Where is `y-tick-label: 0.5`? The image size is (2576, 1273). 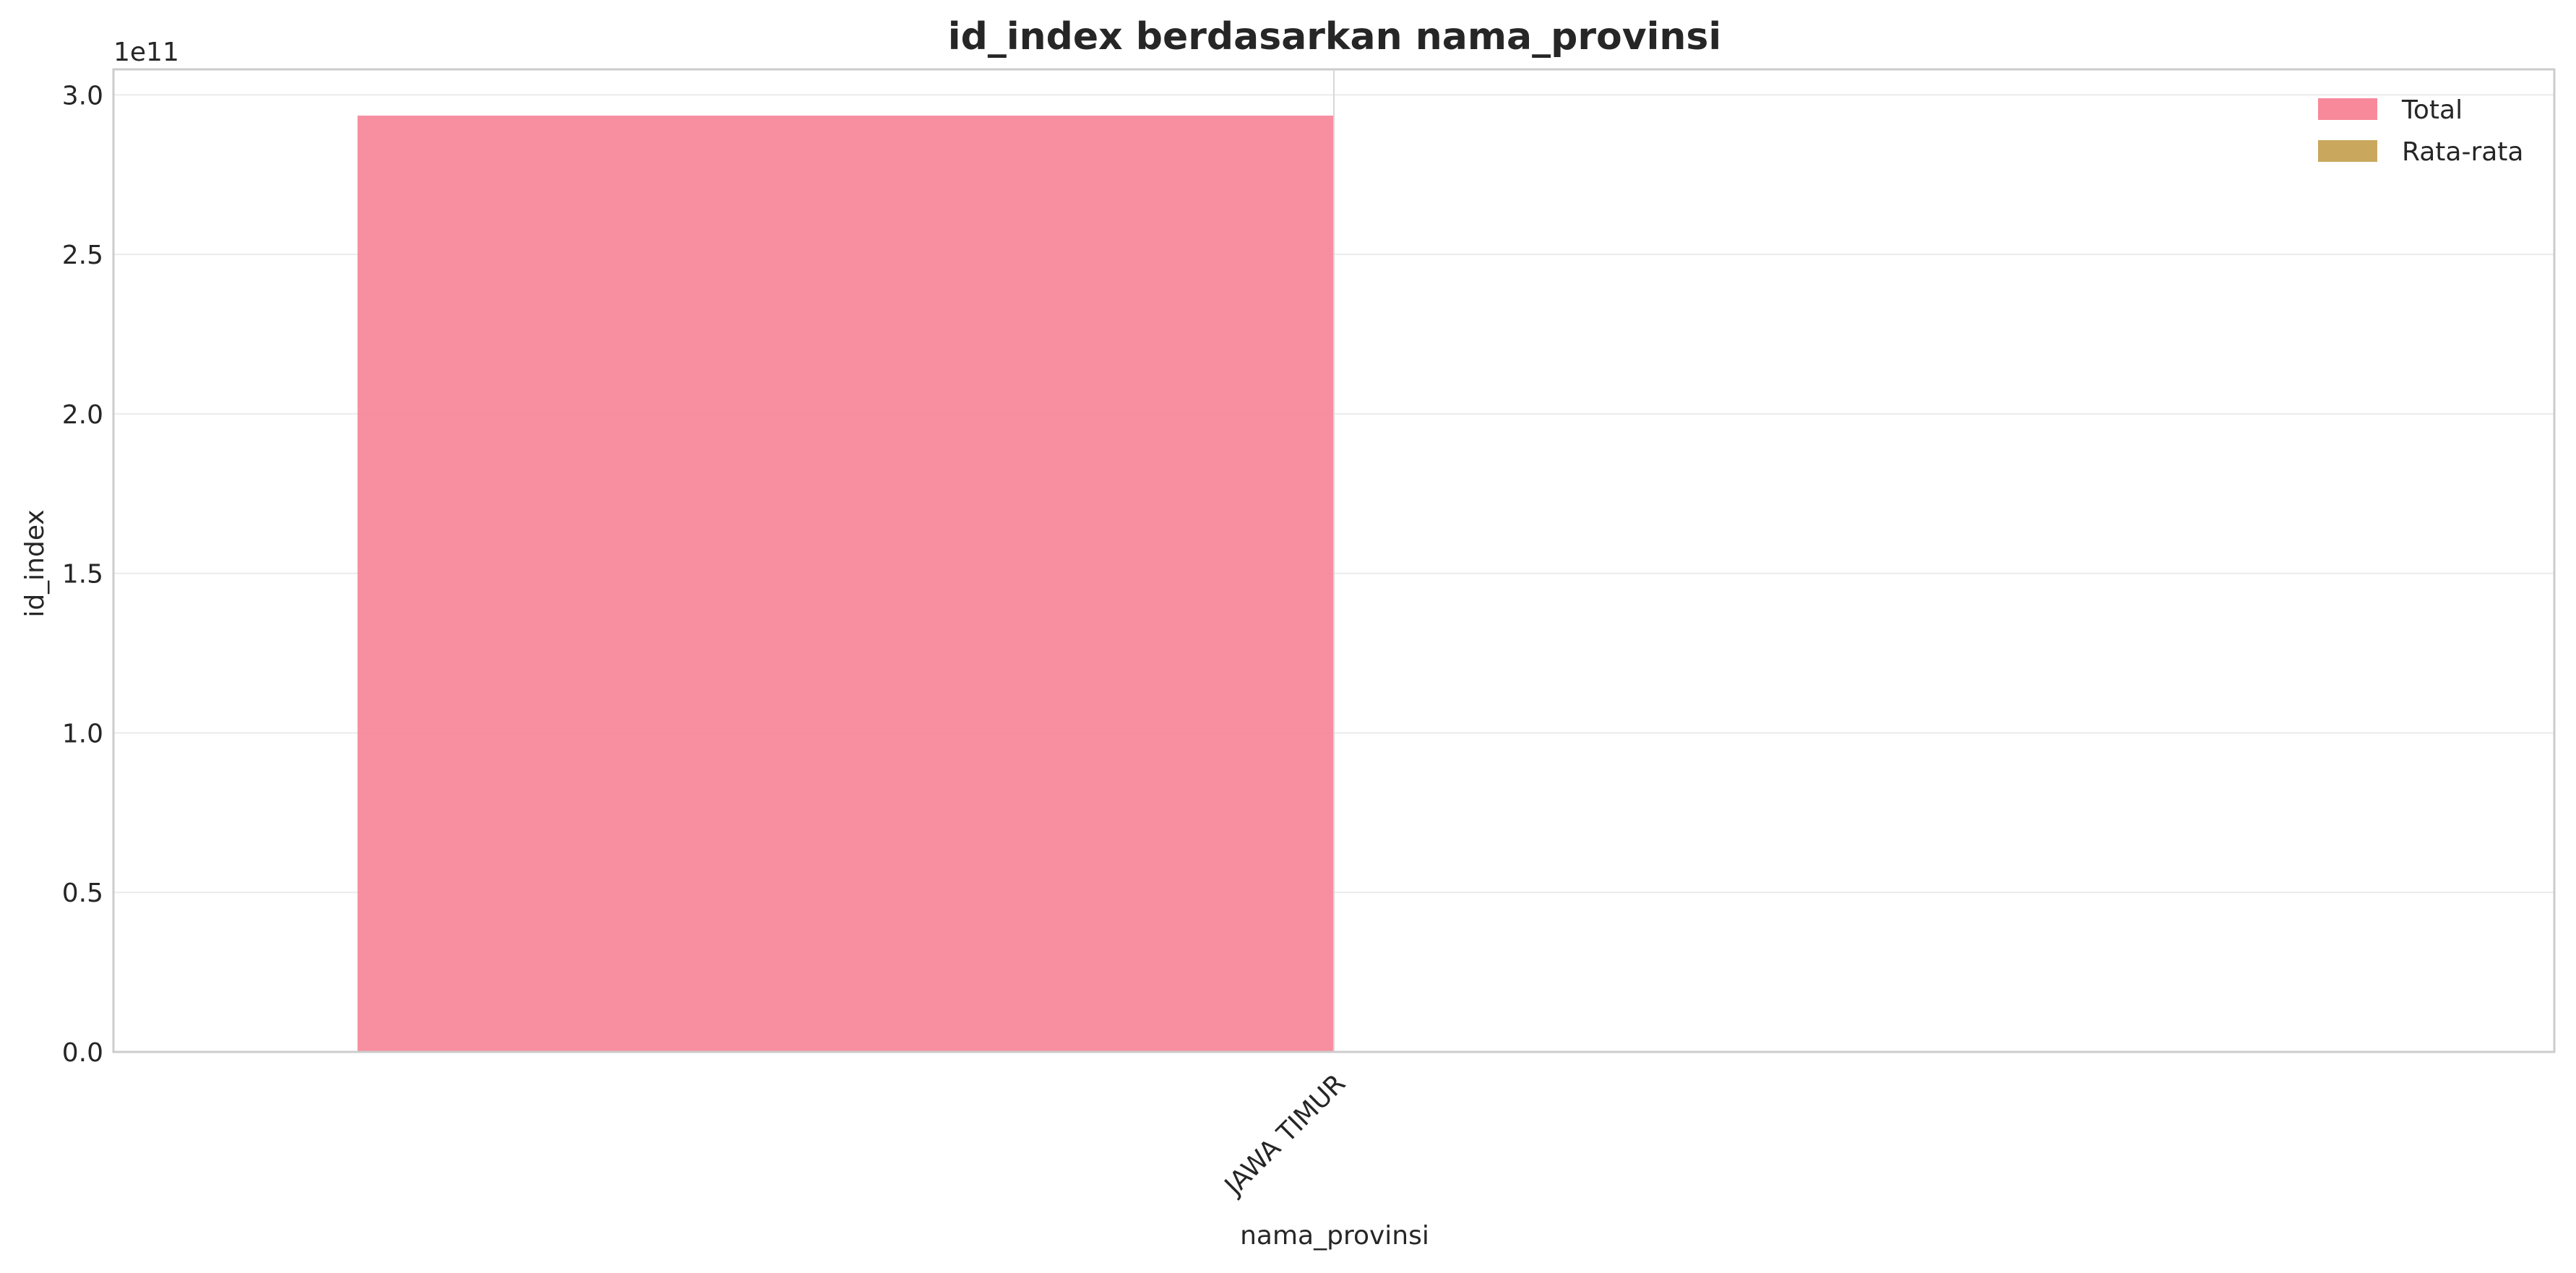
y-tick-label: 0.5 is located at coordinates (82, 893).